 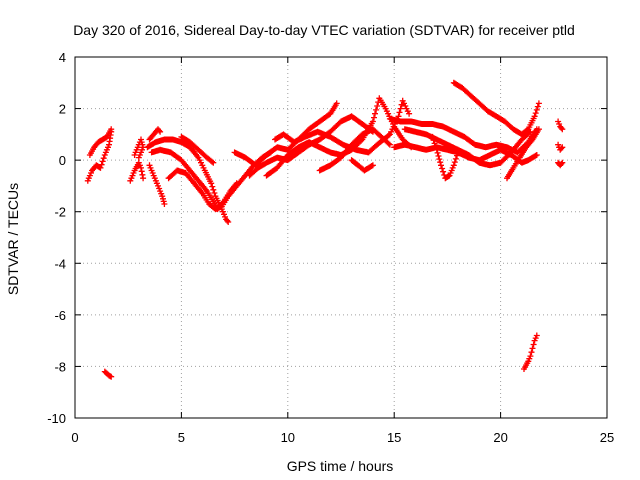 What do you see at coordinates (62, 160) in the screenshot?
I see `y-tick-label: 0` at bounding box center [62, 160].